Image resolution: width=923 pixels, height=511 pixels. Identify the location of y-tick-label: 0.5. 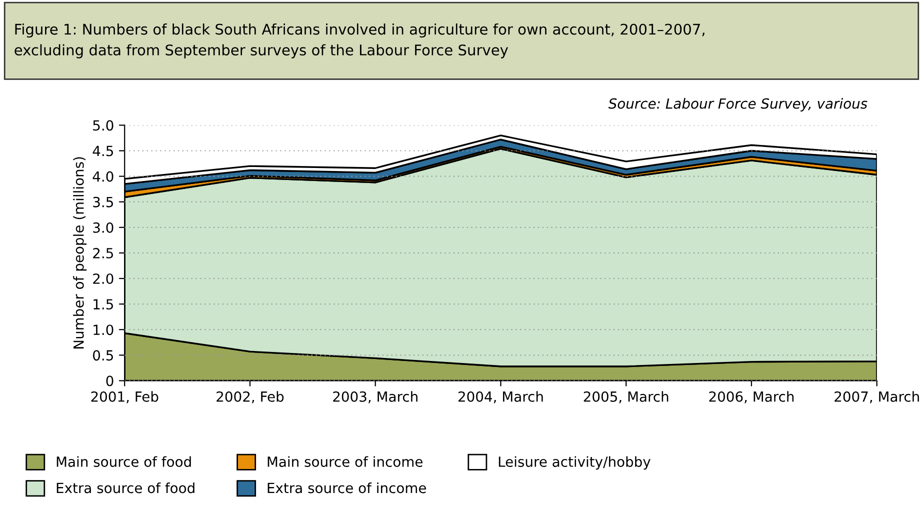
(103, 355).